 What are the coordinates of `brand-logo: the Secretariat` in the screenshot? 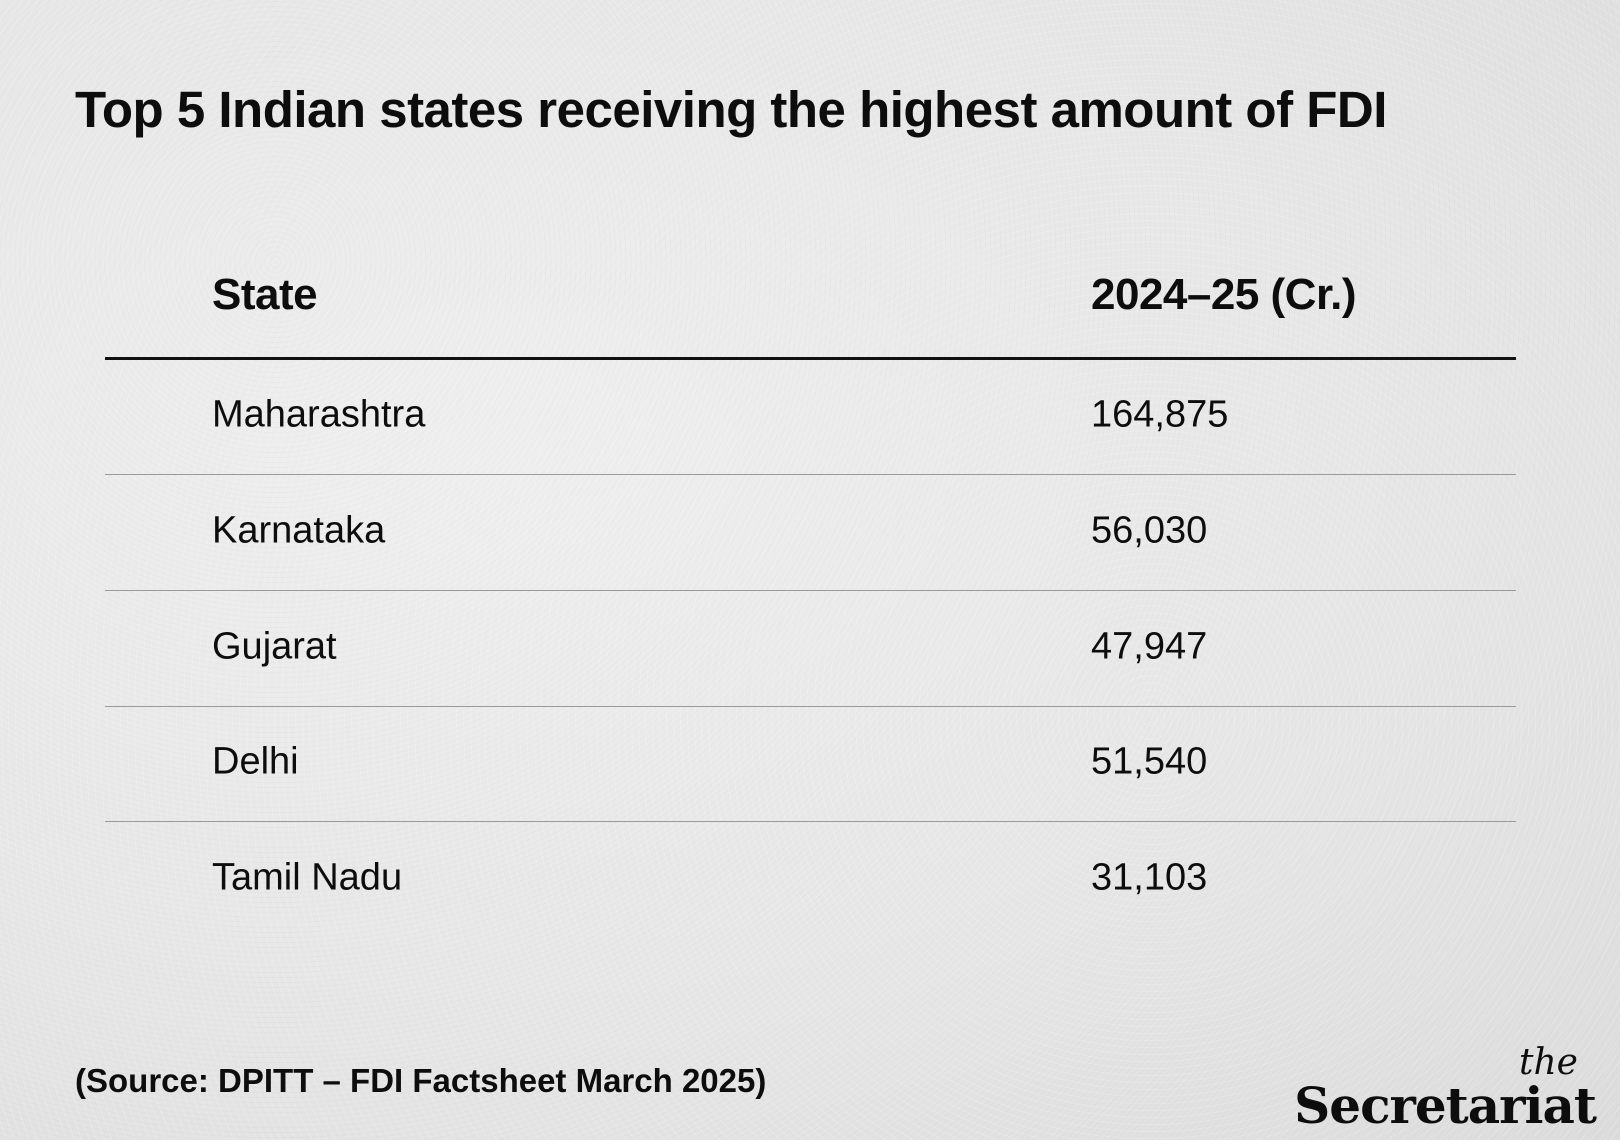 It's located at (1445, 1088).